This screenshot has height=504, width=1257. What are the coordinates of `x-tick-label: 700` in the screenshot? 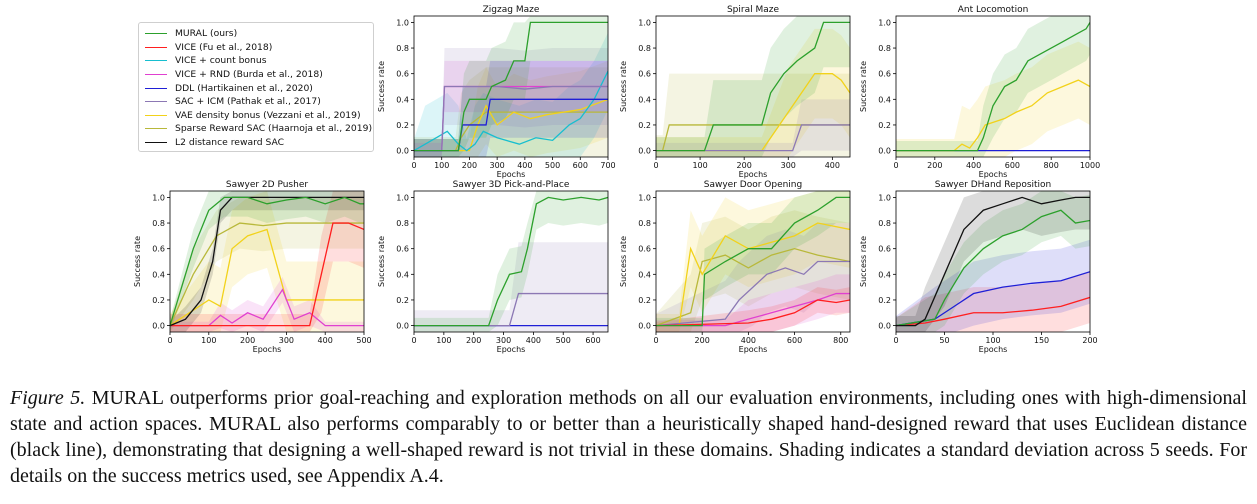 It's located at (607, 165).